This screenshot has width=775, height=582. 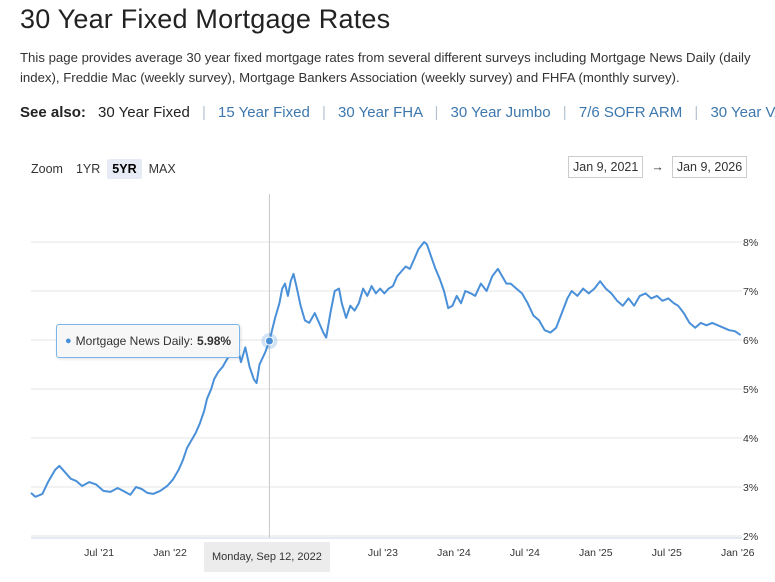 I want to click on x-tick-label: Jul '25, so click(x=667, y=553).